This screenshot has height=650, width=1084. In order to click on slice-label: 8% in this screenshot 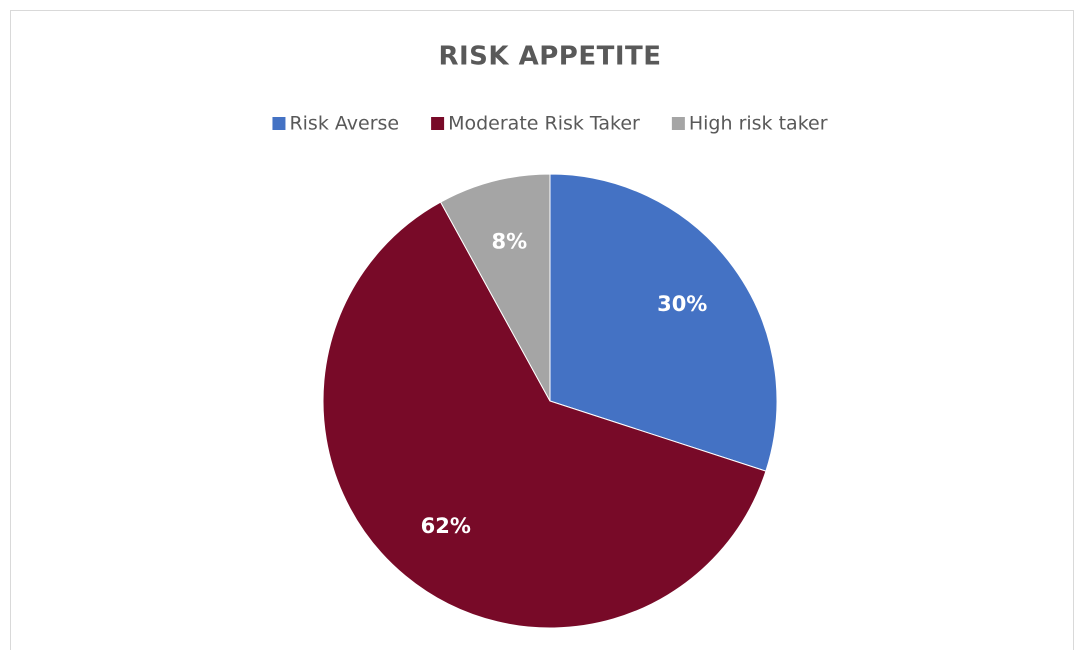, I will do `click(510, 242)`.